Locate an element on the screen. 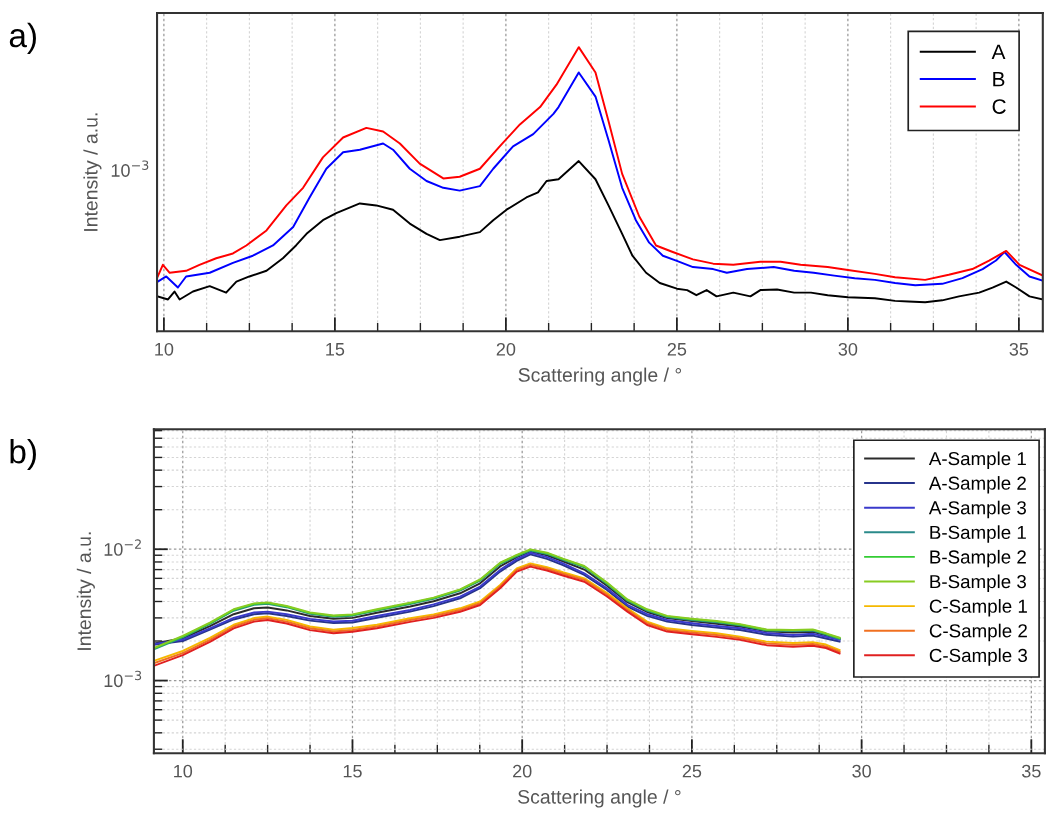 This screenshot has width=1047, height=816. legend-label: A-Sample 3 is located at coordinates (977, 509).